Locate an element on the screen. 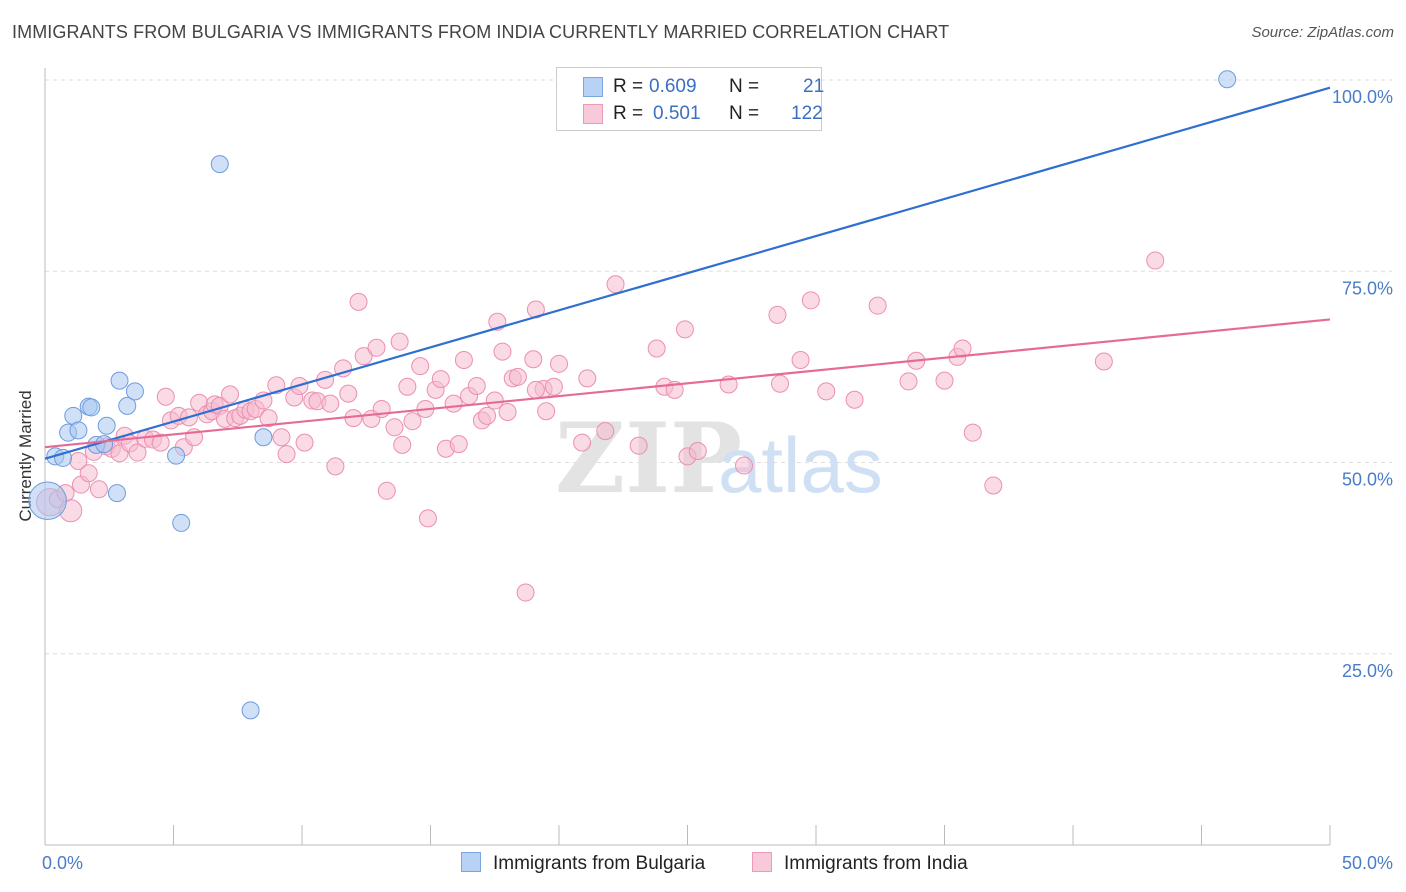 This screenshot has height=892, width=1406. bottom-legend-swatch-bulgaria is located at coordinates (471, 862).